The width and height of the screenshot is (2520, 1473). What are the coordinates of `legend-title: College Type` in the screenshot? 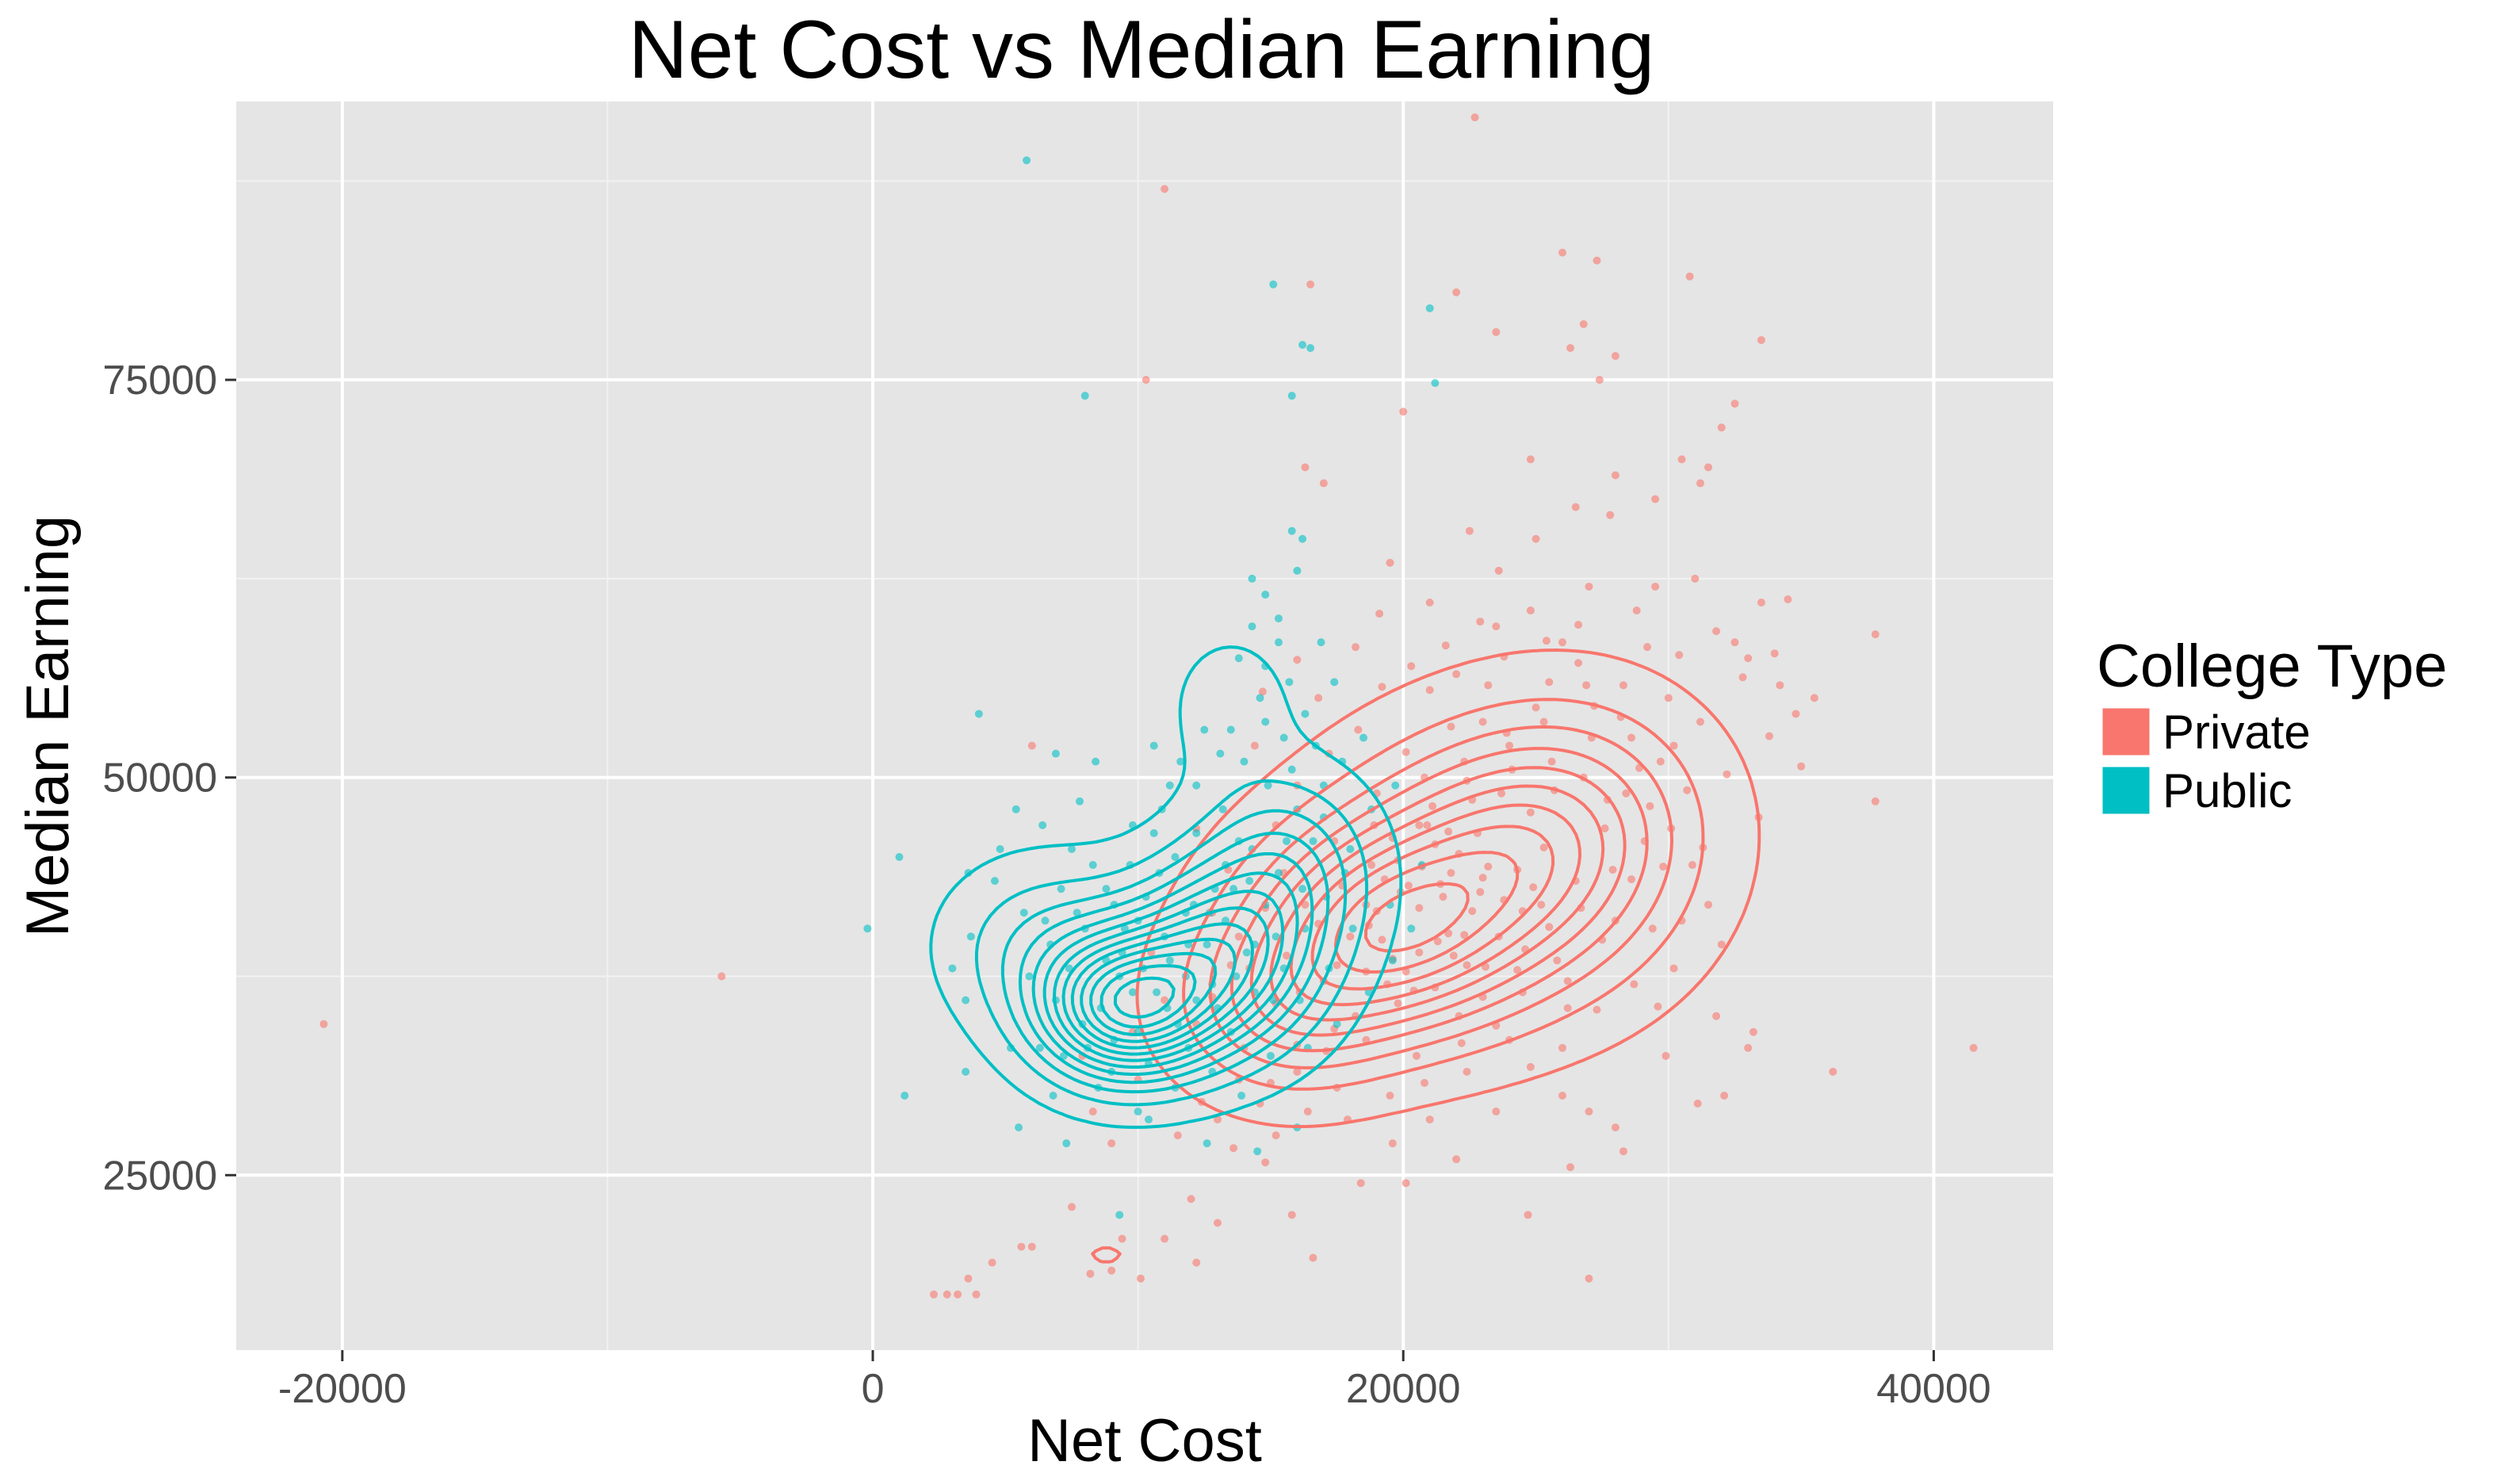 It's located at (2272, 666).